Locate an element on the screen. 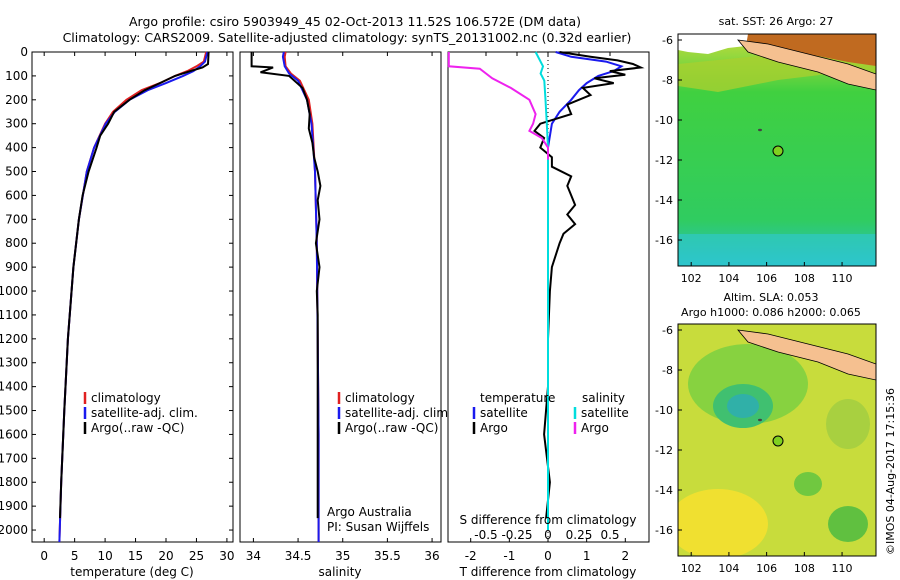 The width and height of the screenshot is (900, 580). lat-tick-label: -14 is located at coordinates (664, 490).